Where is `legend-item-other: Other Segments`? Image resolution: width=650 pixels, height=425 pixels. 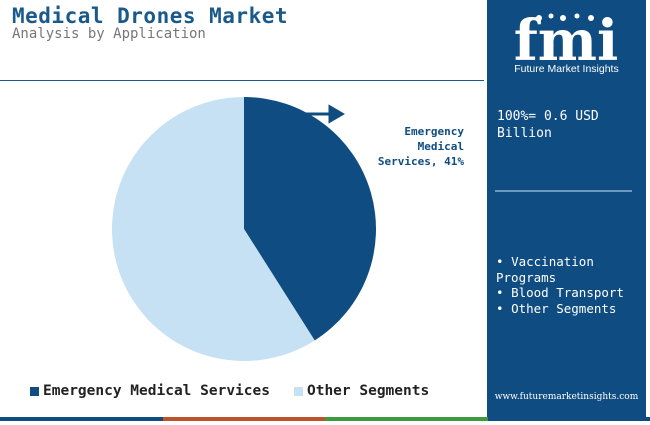 legend-item-other: Other Segments is located at coordinates (361, 391).